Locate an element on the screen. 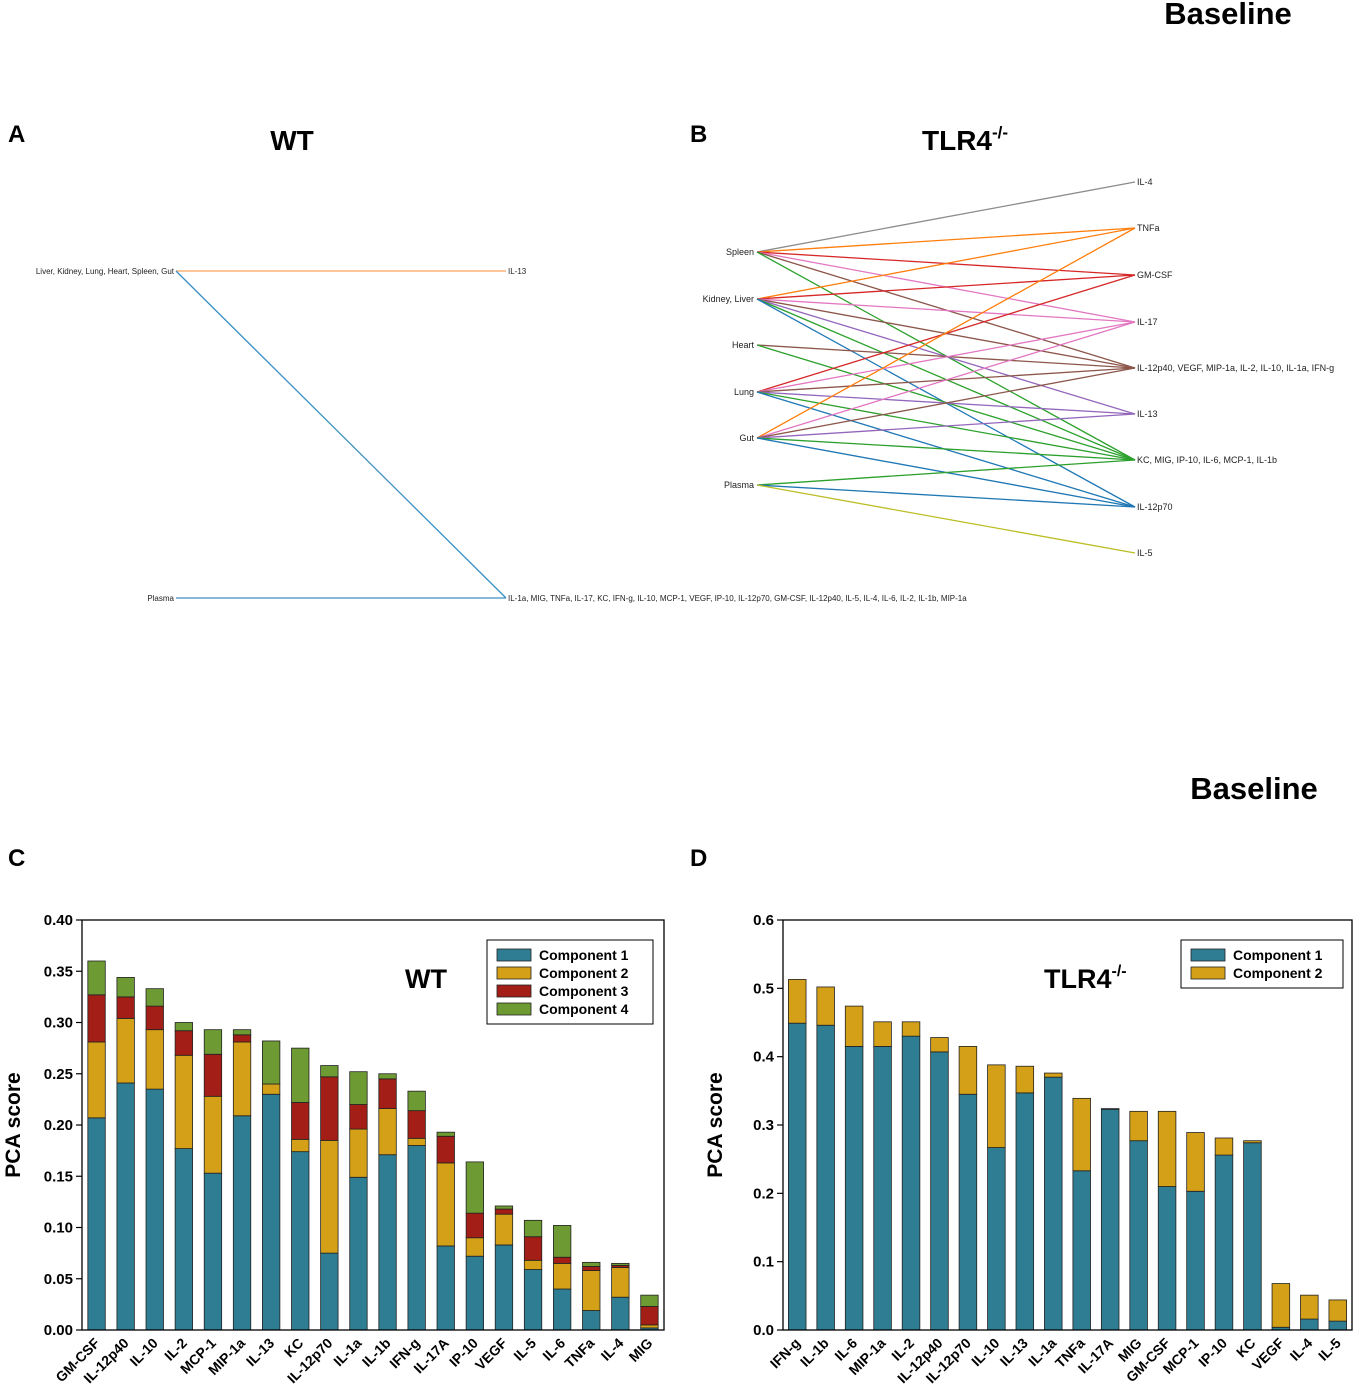 Image resolution: width=1365 pixels, height=1384 pixels. chart-d-y-tick-label-6: 0.6 is located at coordinates (763, 920).